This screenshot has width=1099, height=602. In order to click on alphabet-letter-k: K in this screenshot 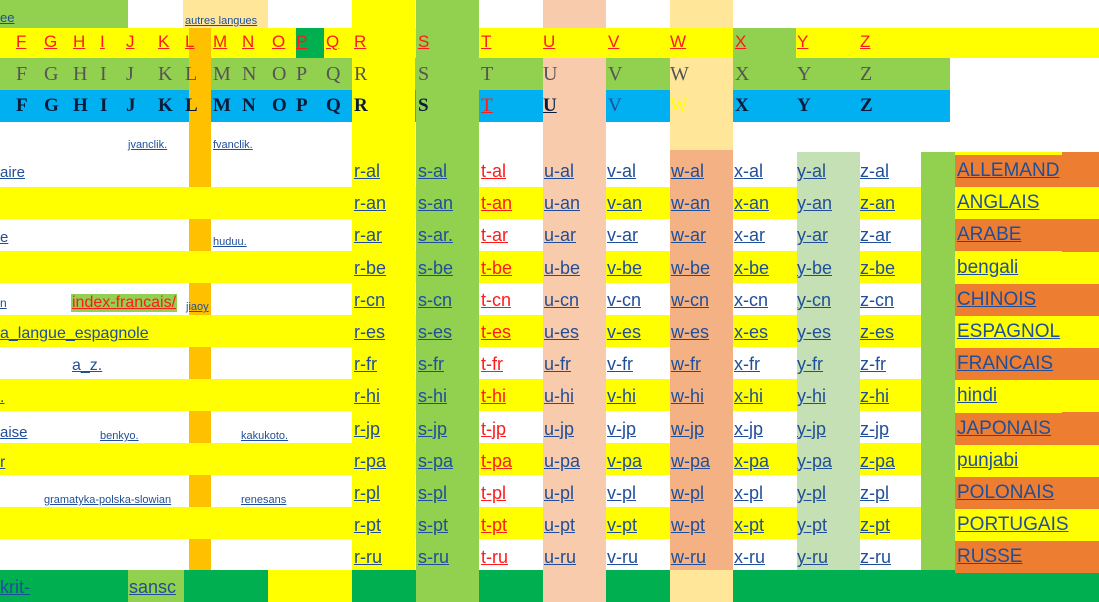, I will do `click(165, 105)`.